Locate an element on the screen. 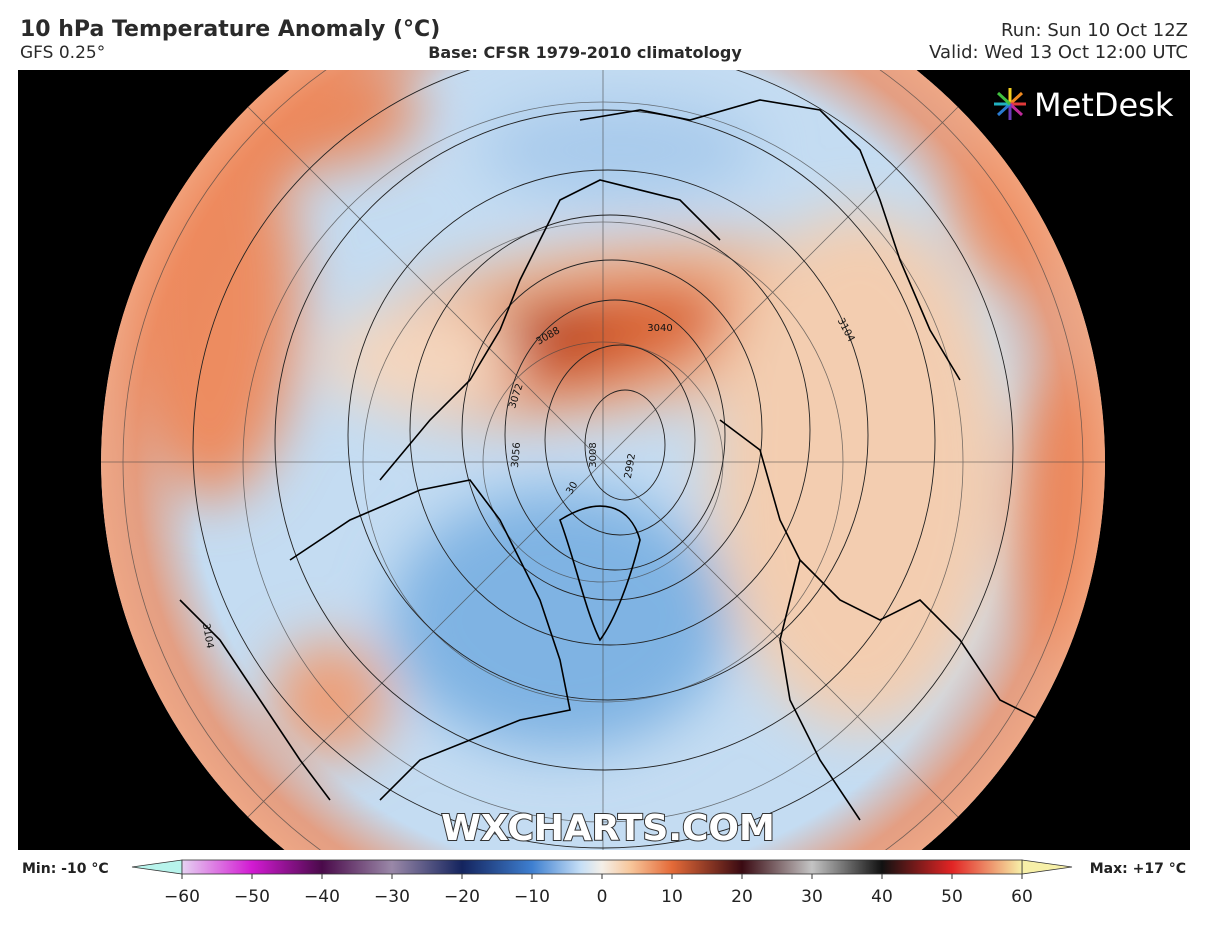 Image resolution: width=1208 pixels, height=929 pixels. colorbar-tick-label: 60 is located at coordinates (1022, 897).